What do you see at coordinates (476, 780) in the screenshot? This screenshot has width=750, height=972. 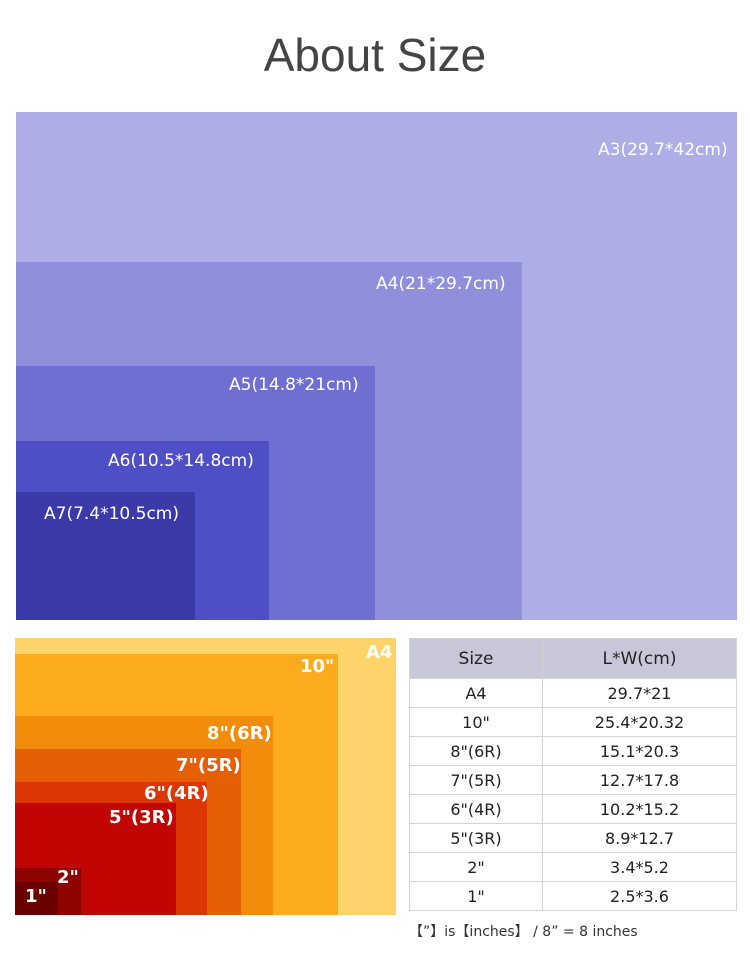 I see `size-cell: 7"(5R)` at bounding box center [476, 780].